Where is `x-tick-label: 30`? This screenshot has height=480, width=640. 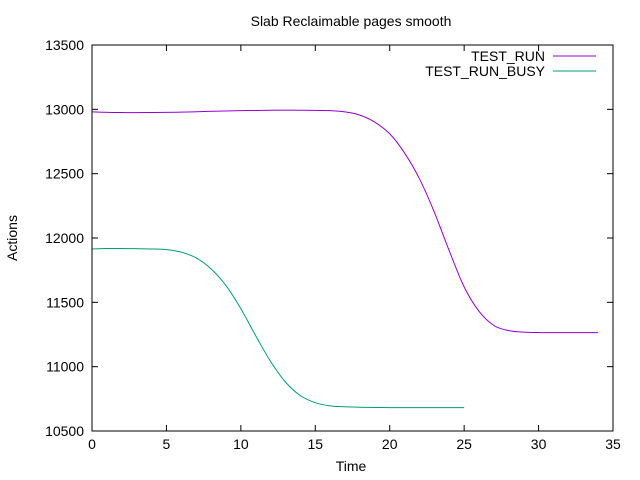 x-tick-label: 30 is located at coordinates (539, 444).